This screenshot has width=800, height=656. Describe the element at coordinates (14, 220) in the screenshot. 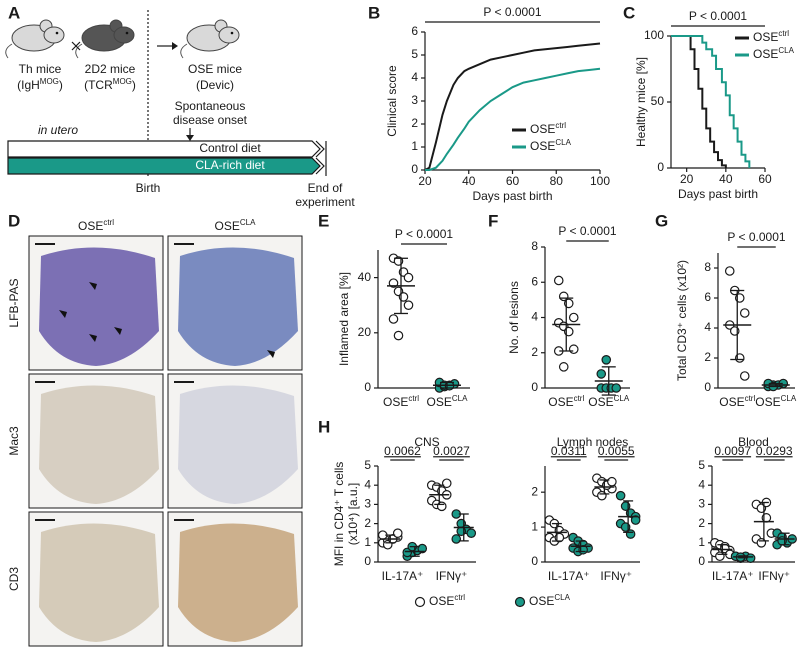

I see `panel-letter: D` at that location.